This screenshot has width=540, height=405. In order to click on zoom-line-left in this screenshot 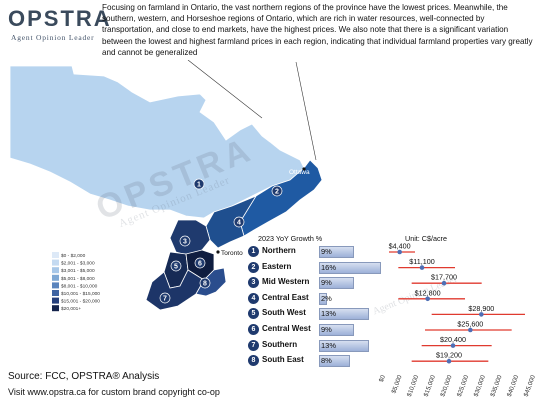, I will do `click(225, 89)`.